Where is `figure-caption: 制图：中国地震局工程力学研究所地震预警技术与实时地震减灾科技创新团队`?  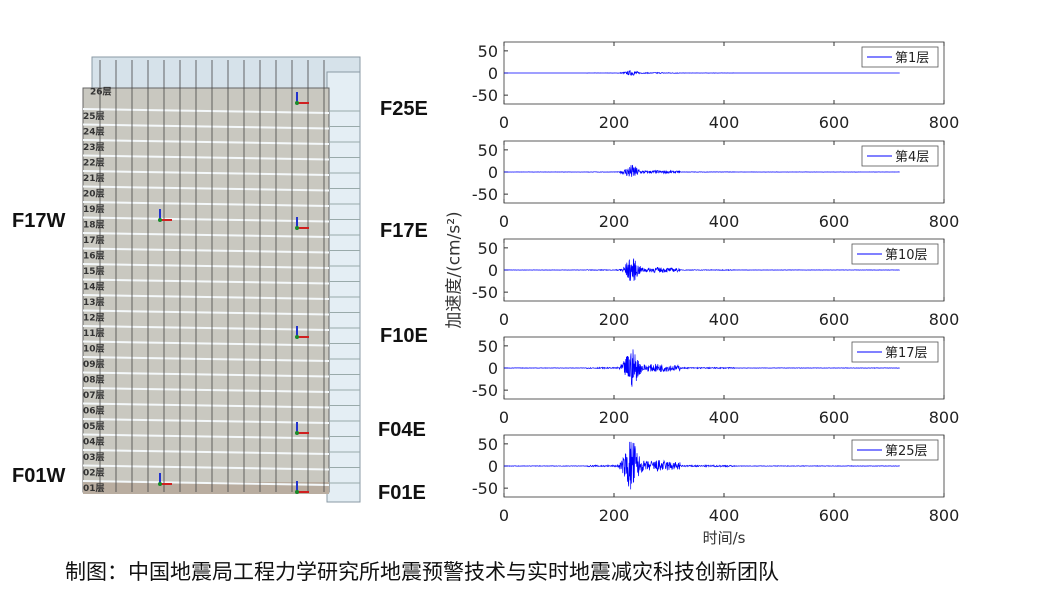 figure-caption: 制图：中国地震局工程力学研究所地震预警技术与实时地震减灾科技创新团队 is located at coordinates (422, 572).